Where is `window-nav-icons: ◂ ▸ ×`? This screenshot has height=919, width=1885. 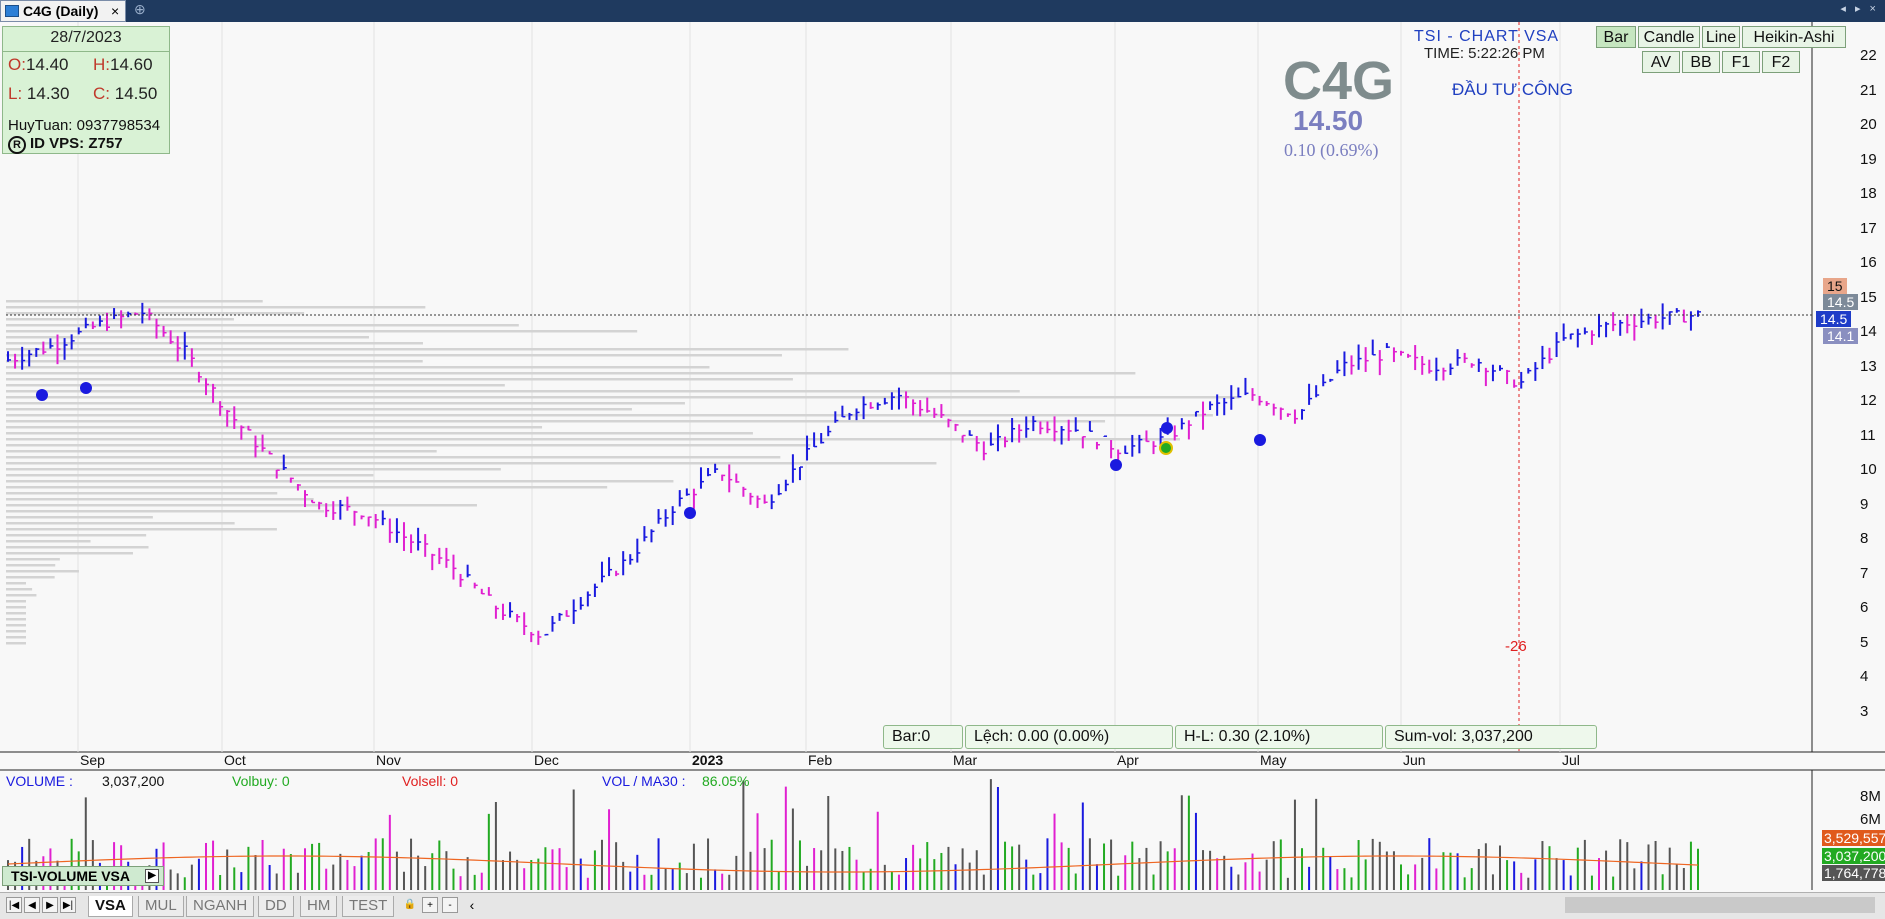
window-nav-icons: ◂ ▸ × is located at coordinates (1859, 9).